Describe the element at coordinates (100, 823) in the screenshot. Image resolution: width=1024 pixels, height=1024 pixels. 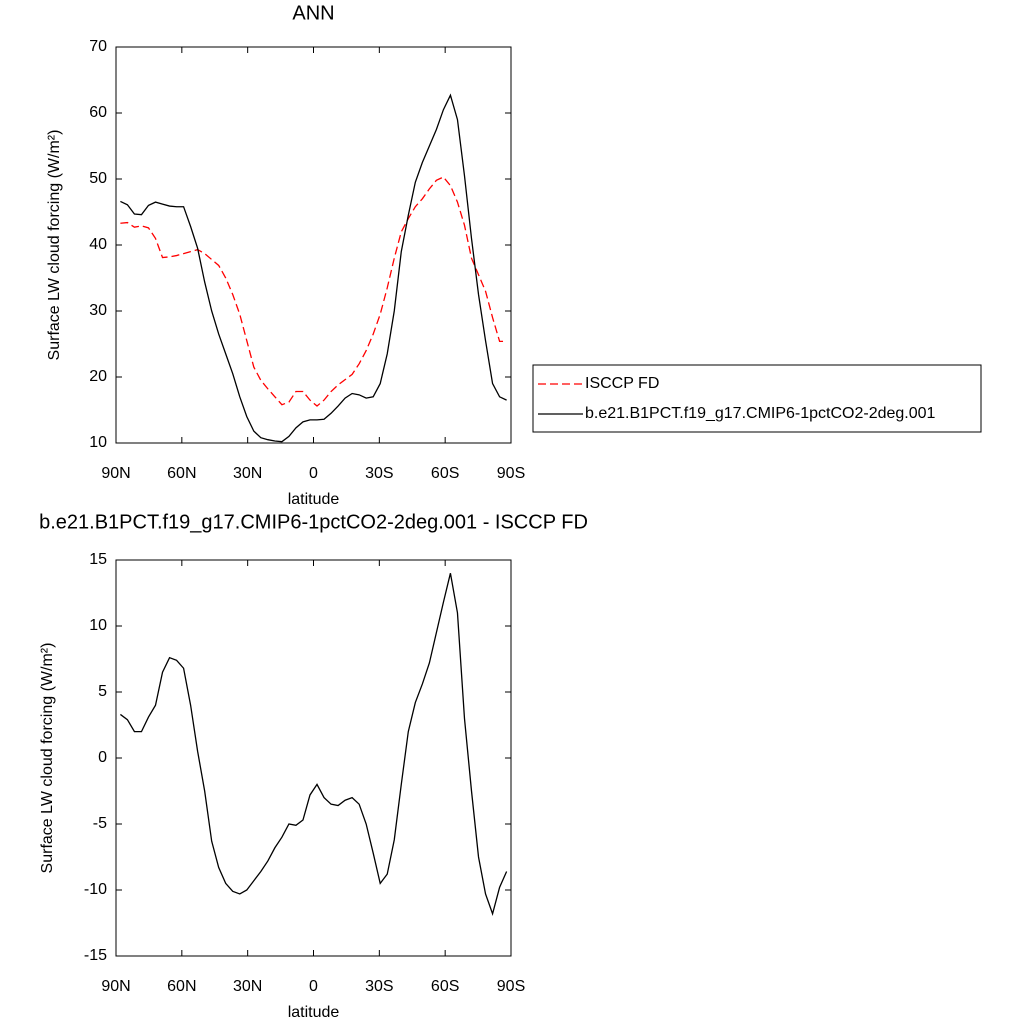
I see `y-tick-label: -5` at that location.